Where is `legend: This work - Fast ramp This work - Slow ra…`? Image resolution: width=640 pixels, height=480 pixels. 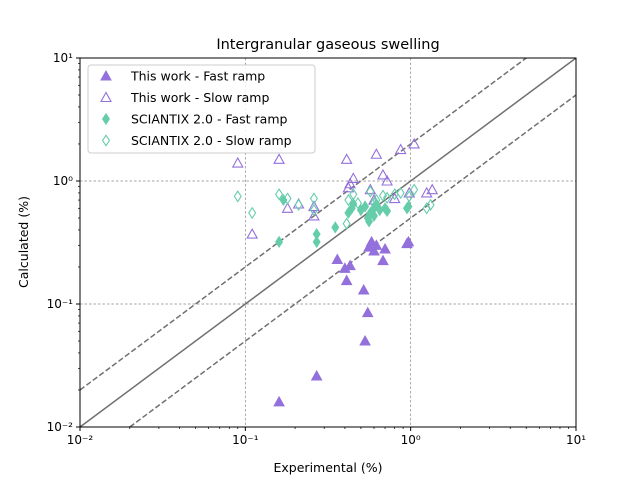 legend: This work - Fast ramp This work - Slow ra… is located at coordinates (201, 109).